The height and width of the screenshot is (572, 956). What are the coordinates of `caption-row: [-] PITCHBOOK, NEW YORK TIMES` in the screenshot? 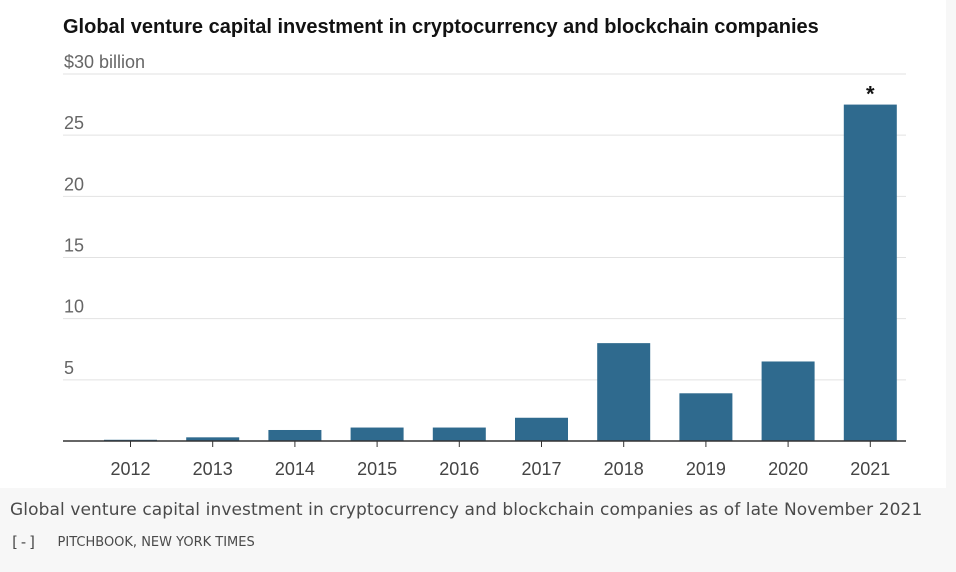 It's located at (132, 543).